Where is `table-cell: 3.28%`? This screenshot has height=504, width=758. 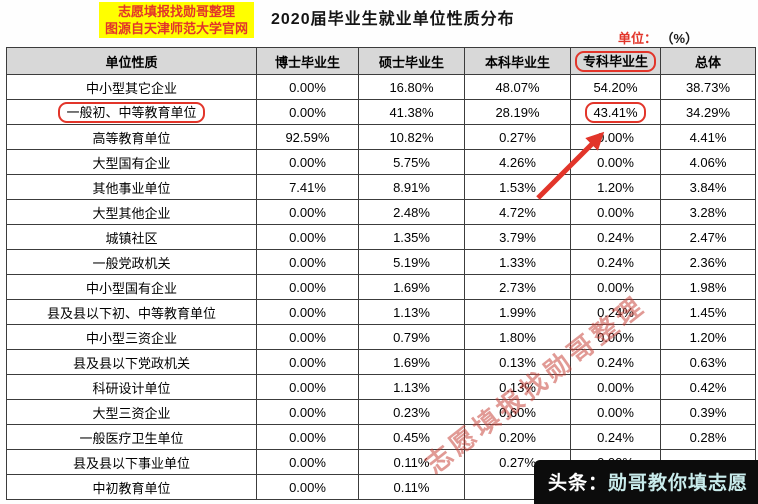
table-cell: 3.28% is located at coordinates (708, 212).